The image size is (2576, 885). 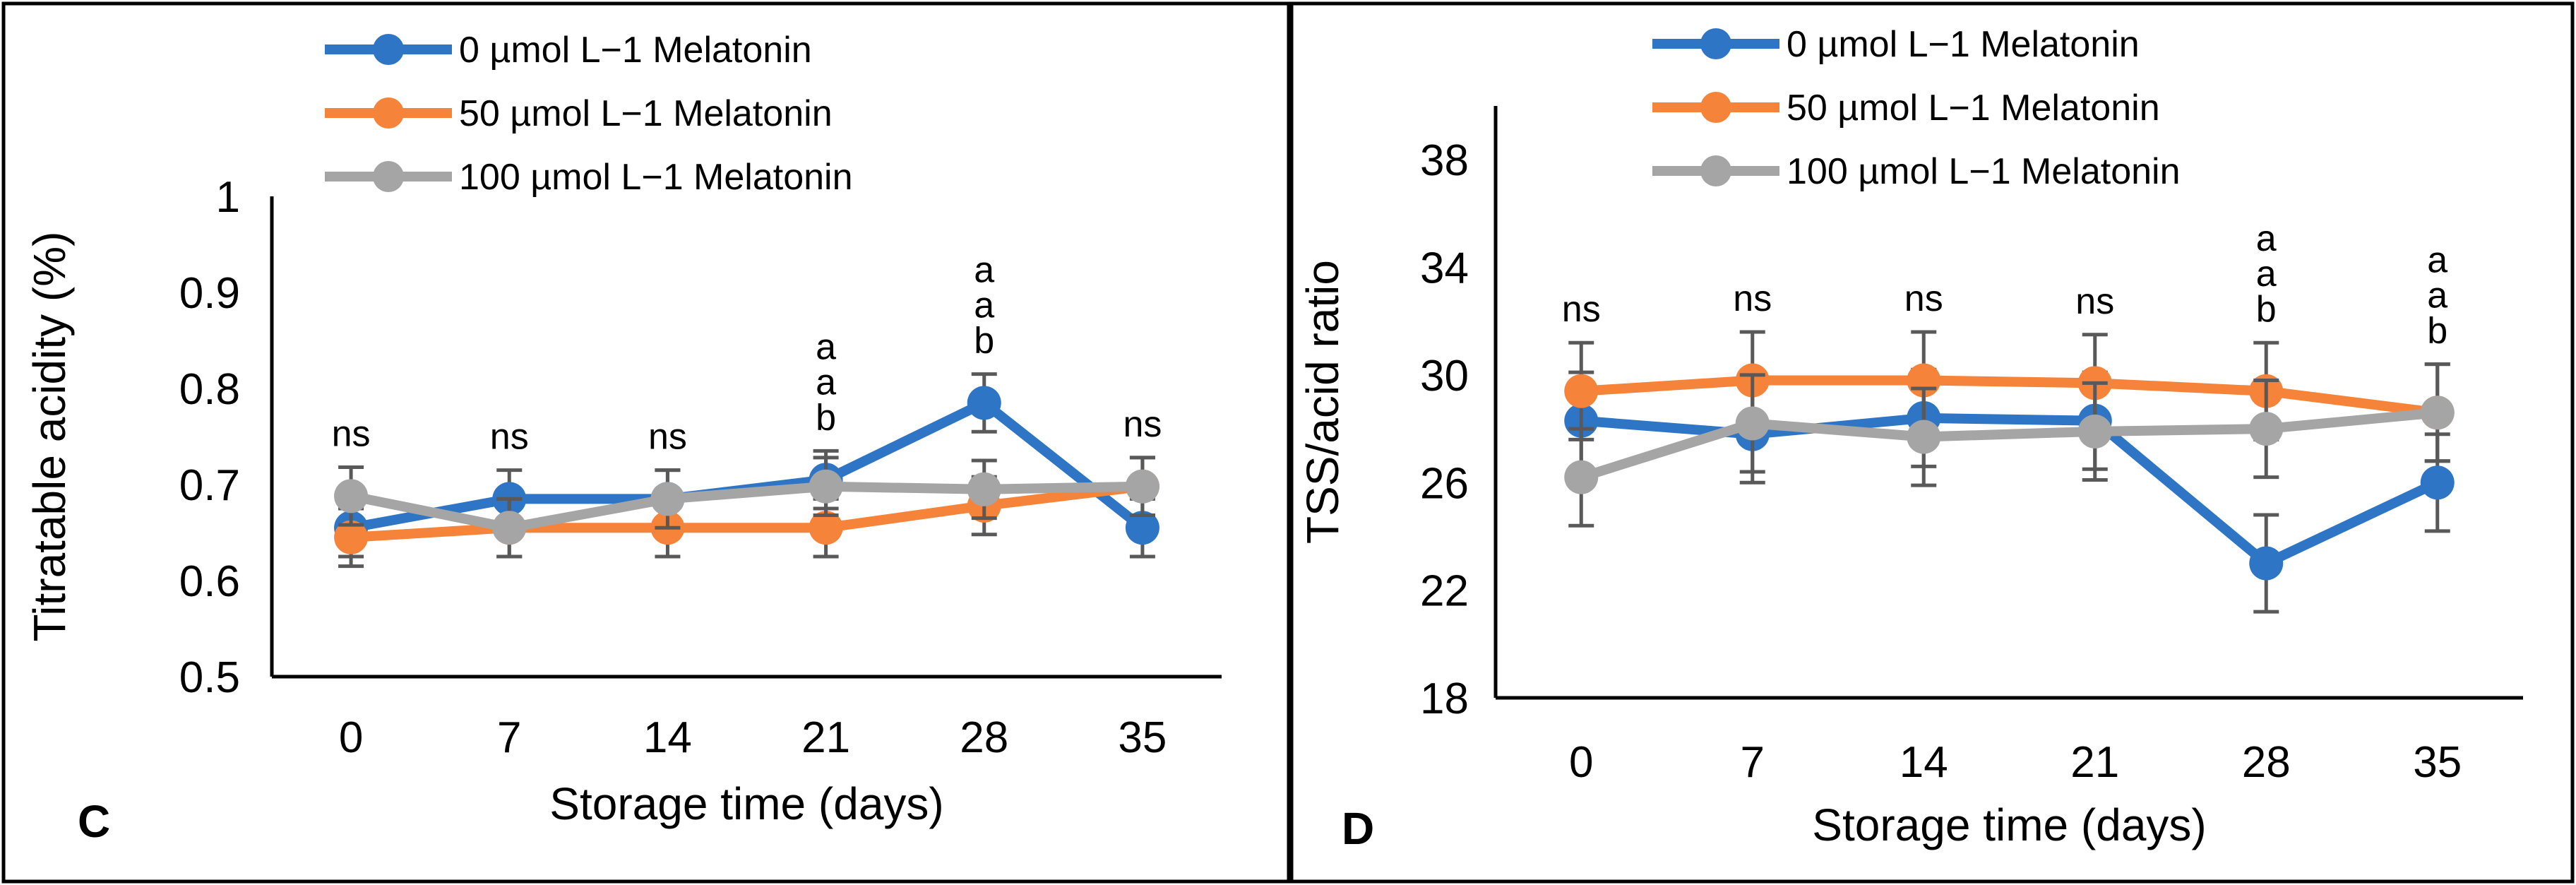 I want to click on panel-letter: C, so click(x=94, y=821).